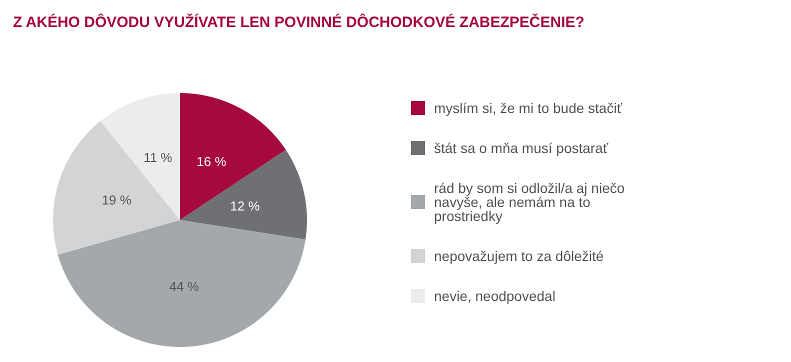 The image size is (791, 362). I want to click on legend-label: myslím si, že mi to bude stačiť, so click(528, 108).